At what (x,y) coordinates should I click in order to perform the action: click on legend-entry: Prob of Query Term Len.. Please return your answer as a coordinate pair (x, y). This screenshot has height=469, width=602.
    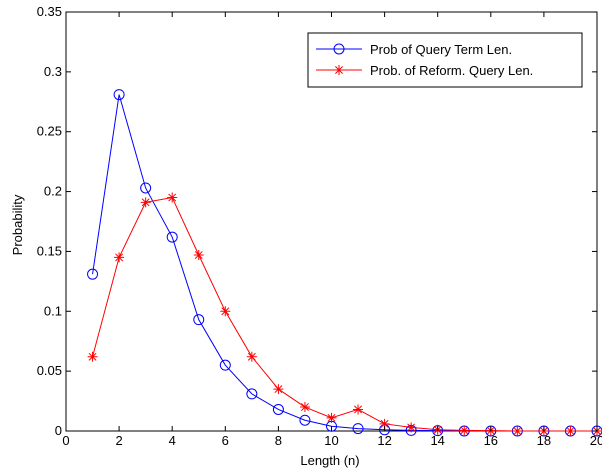
    Looking at the image, I should click on (414, 49).